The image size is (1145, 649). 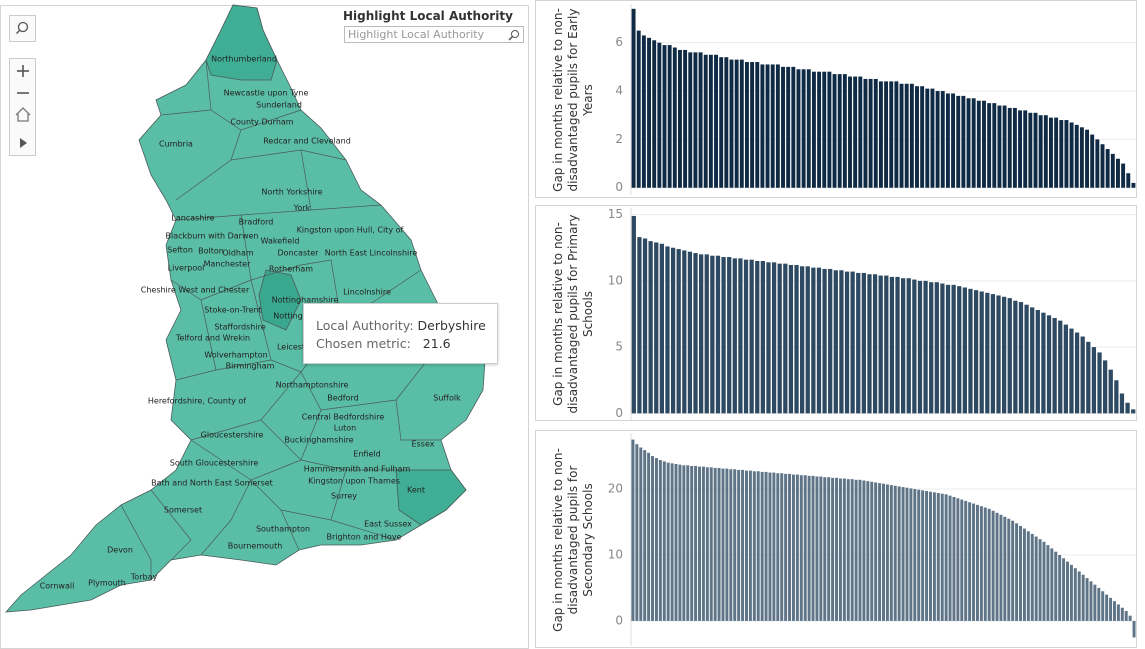 I want to click on map-label: Enfield, so click(x=366, y=454).